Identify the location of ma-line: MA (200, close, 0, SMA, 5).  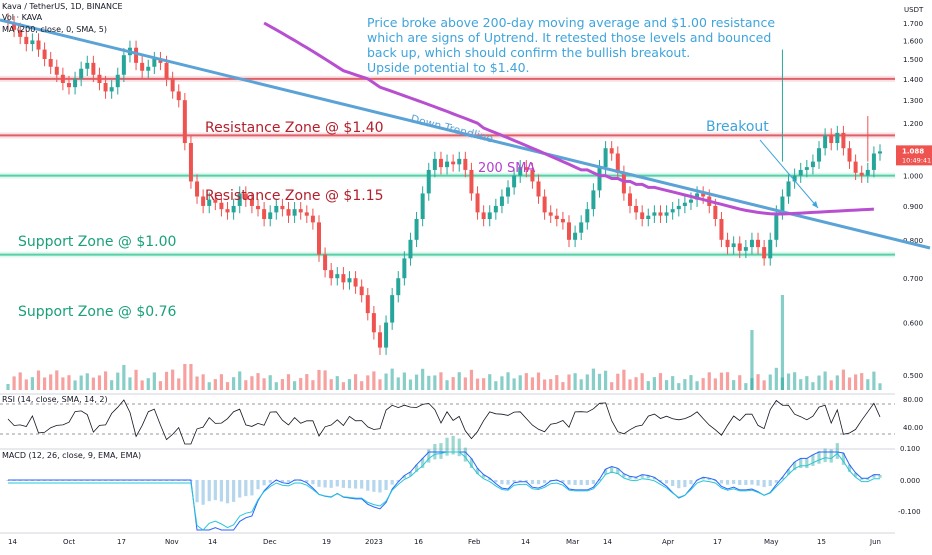
(55, 29).